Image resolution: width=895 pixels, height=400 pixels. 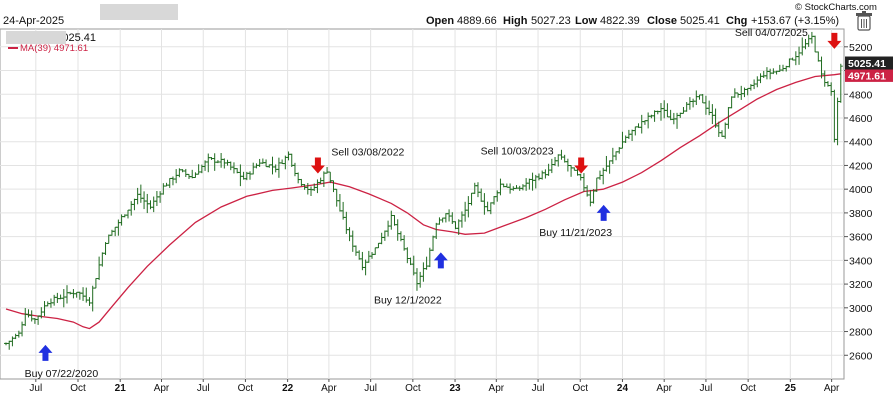 What do you see at coordinates (864, 21) in the screenshot?
I see `trash-icon` at bounding box center [864, 21].